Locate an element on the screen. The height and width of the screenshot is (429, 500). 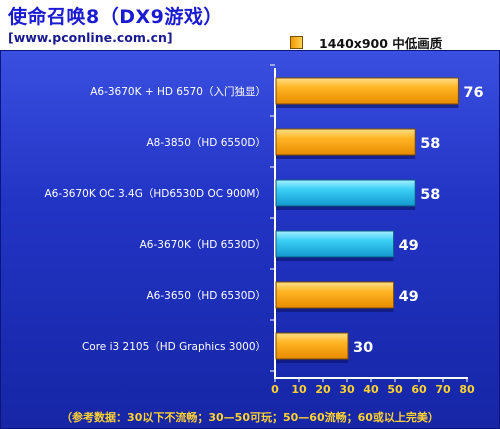
category-label: A6-3650（HD 6530D） is located at coordinates (207, 296).